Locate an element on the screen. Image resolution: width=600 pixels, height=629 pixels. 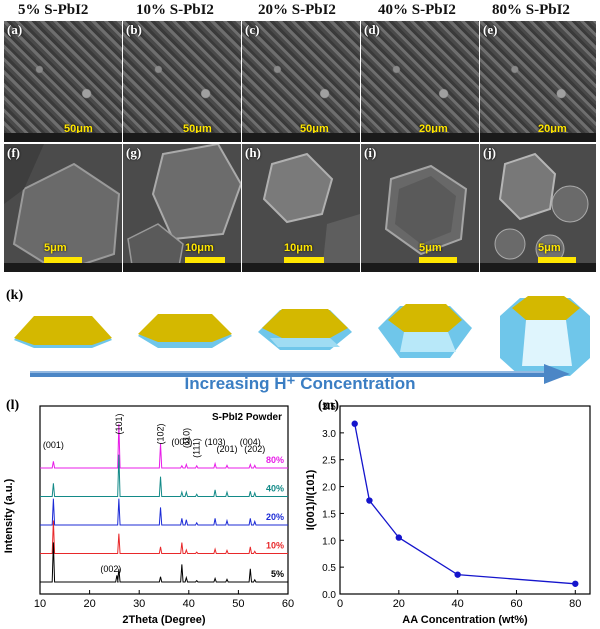
panel-label-m: (m) is located at coordinates (328, 405).